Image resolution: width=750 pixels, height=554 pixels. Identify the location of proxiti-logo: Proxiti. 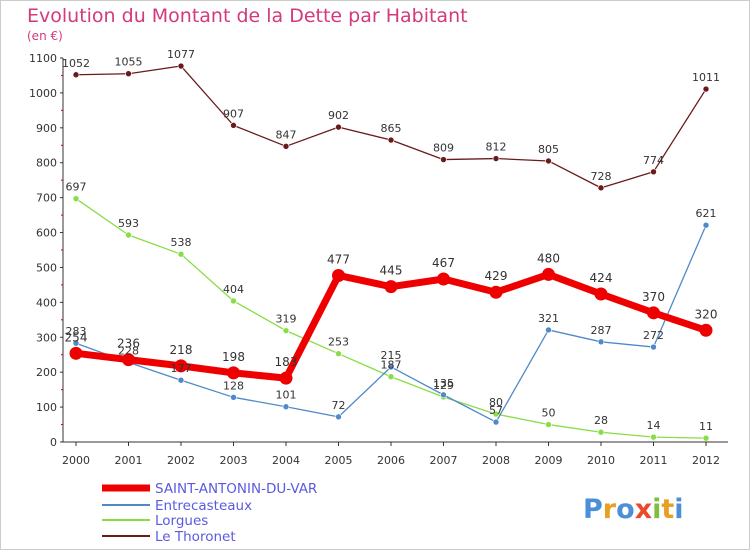
(633, 509).